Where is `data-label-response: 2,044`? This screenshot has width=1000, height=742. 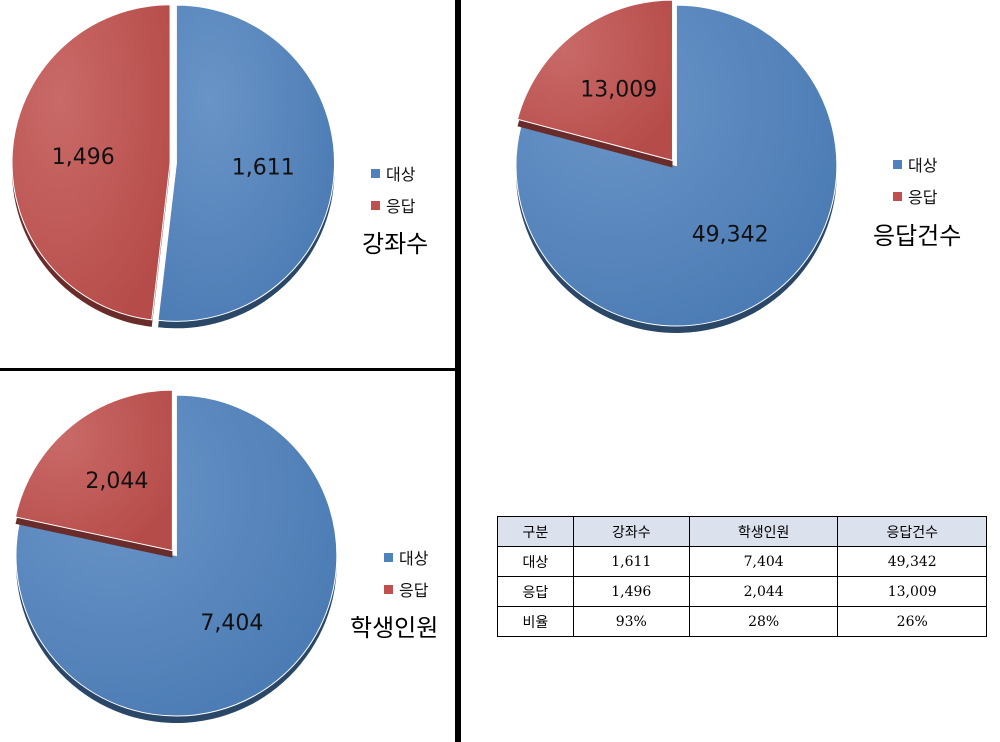 data-label-response: 2,044 is located at coordinates (116, 481).